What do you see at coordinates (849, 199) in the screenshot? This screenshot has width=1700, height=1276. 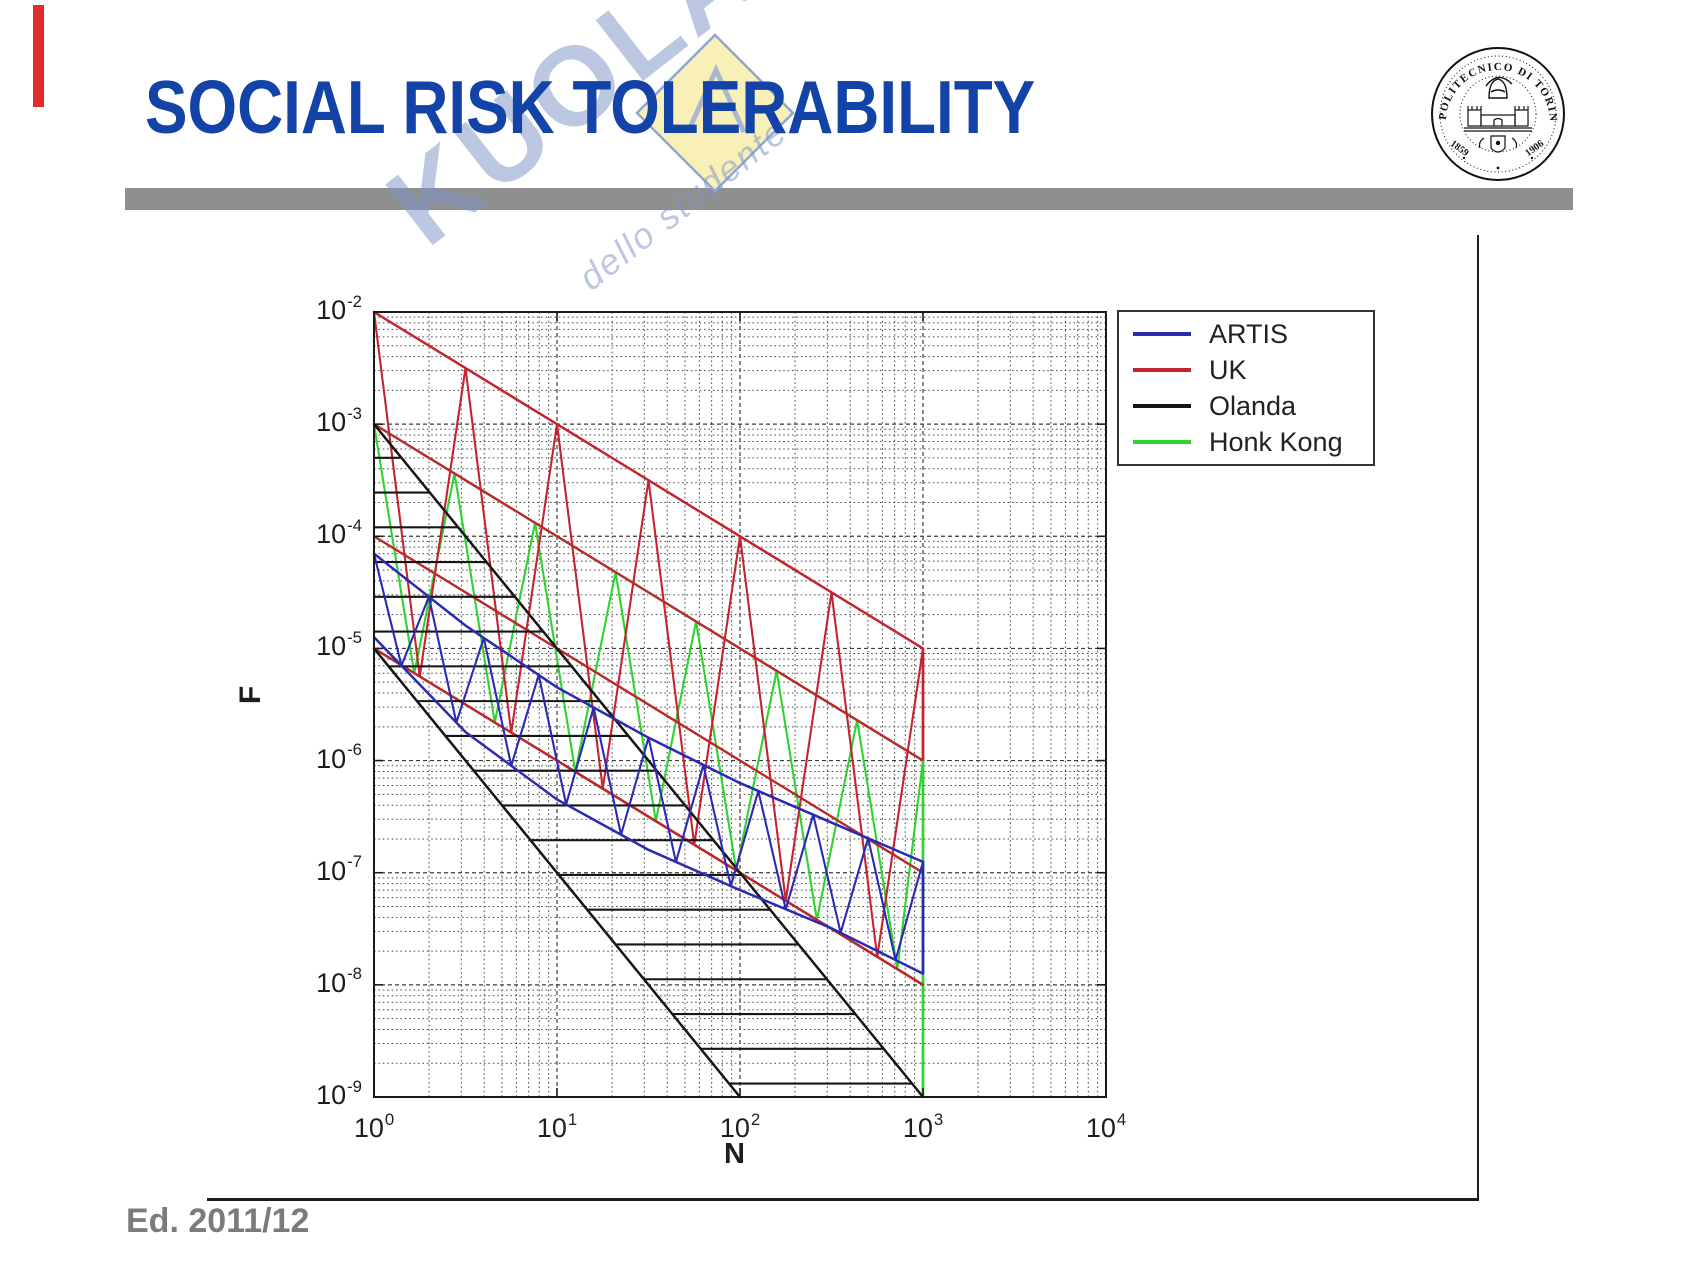 I see `title-divider-bar` at bounding box center [849, 199].